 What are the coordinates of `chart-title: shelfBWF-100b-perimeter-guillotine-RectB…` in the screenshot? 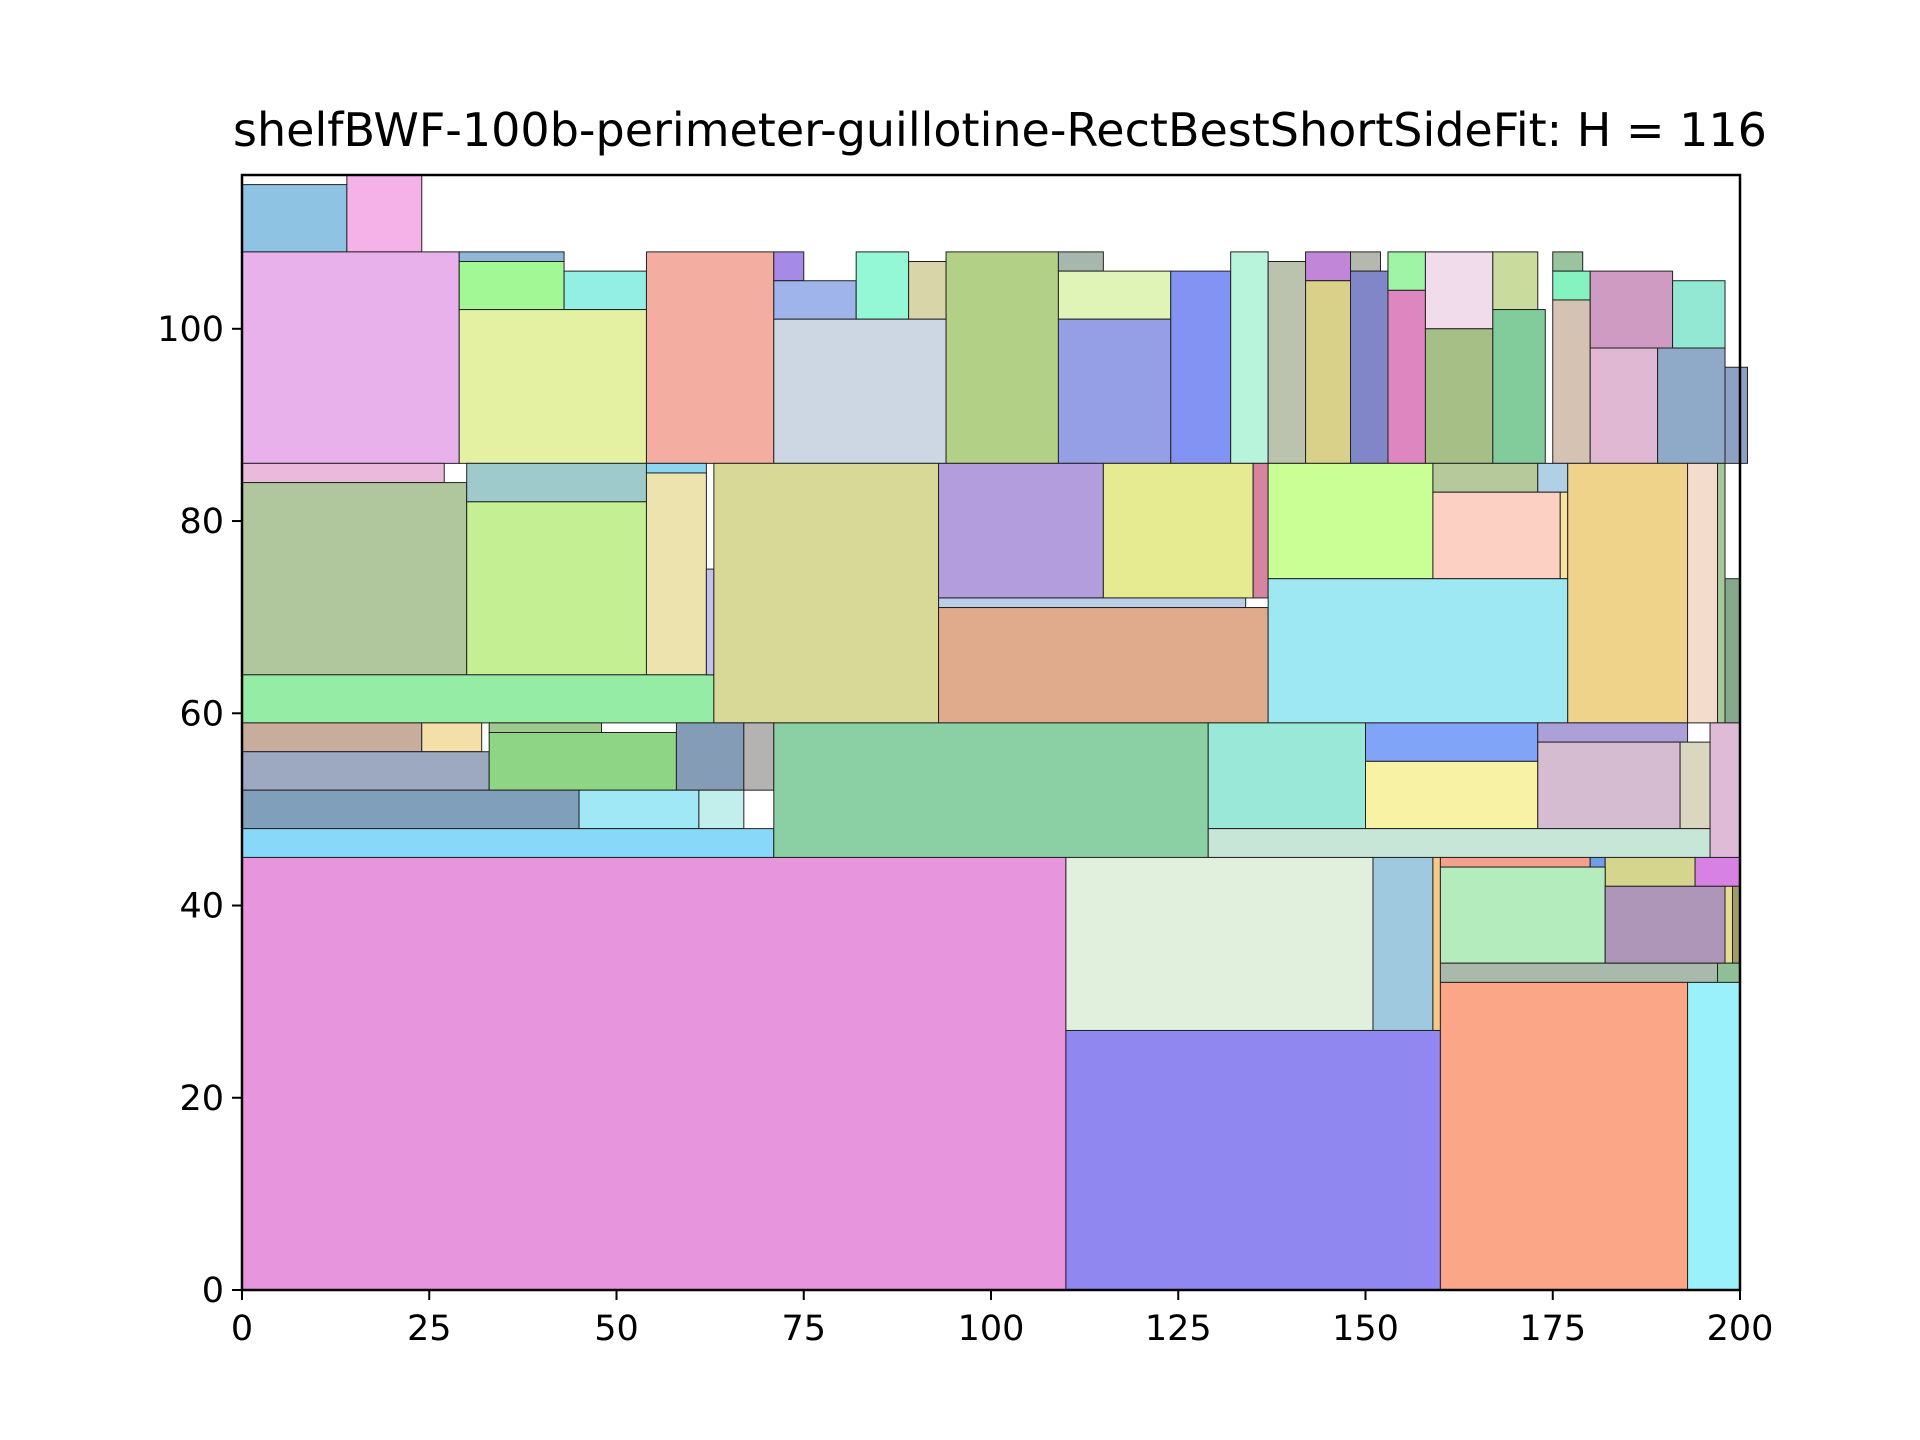 It's located at (1000, 130).